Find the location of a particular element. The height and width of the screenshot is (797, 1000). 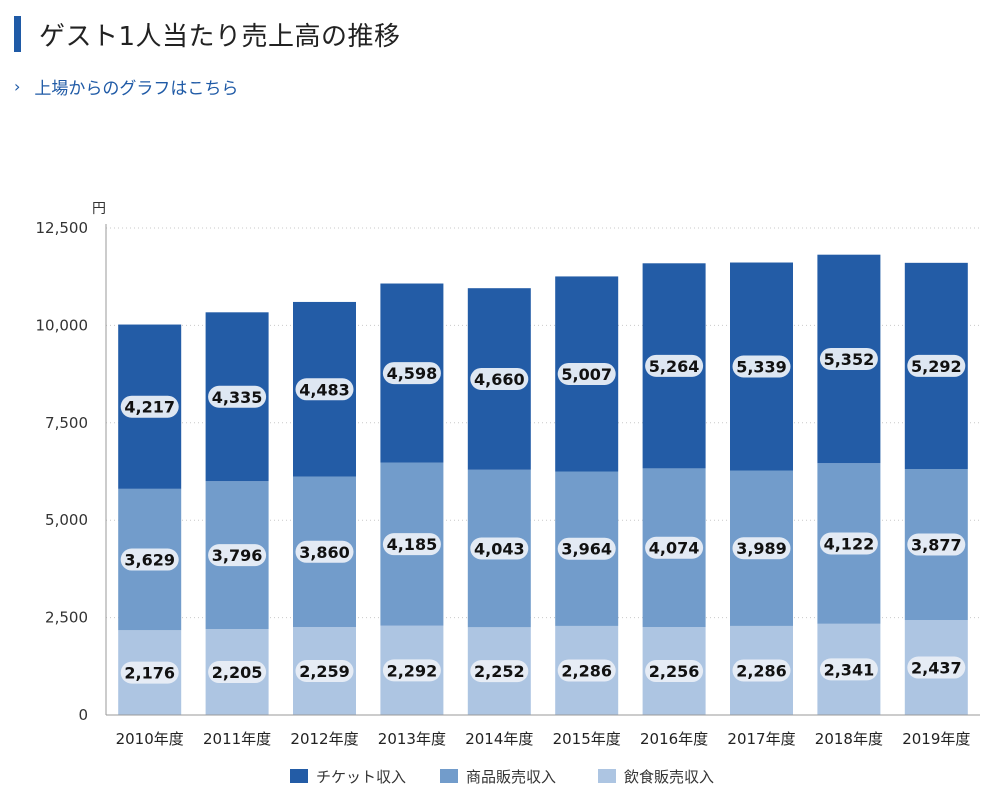

x-tick-label: 2010年度 is located at coordinates (150, 739).